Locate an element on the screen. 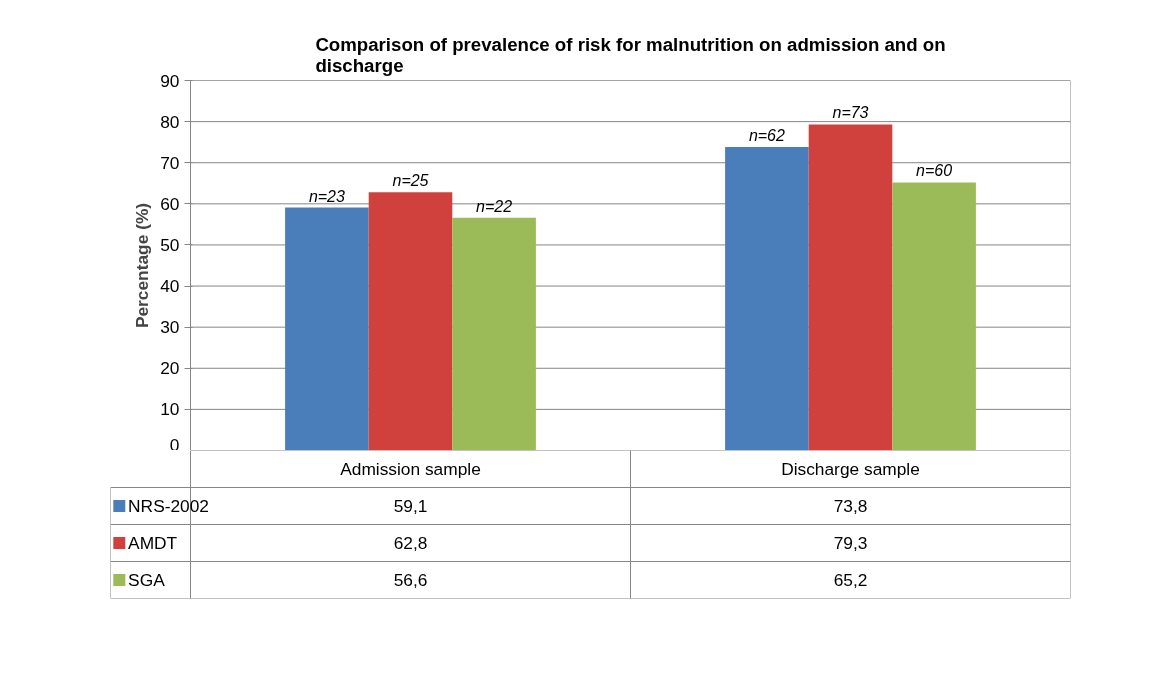 This screenshot has height=675, width=1149. data-label: 65,2 is located at coordinates (850, 580).